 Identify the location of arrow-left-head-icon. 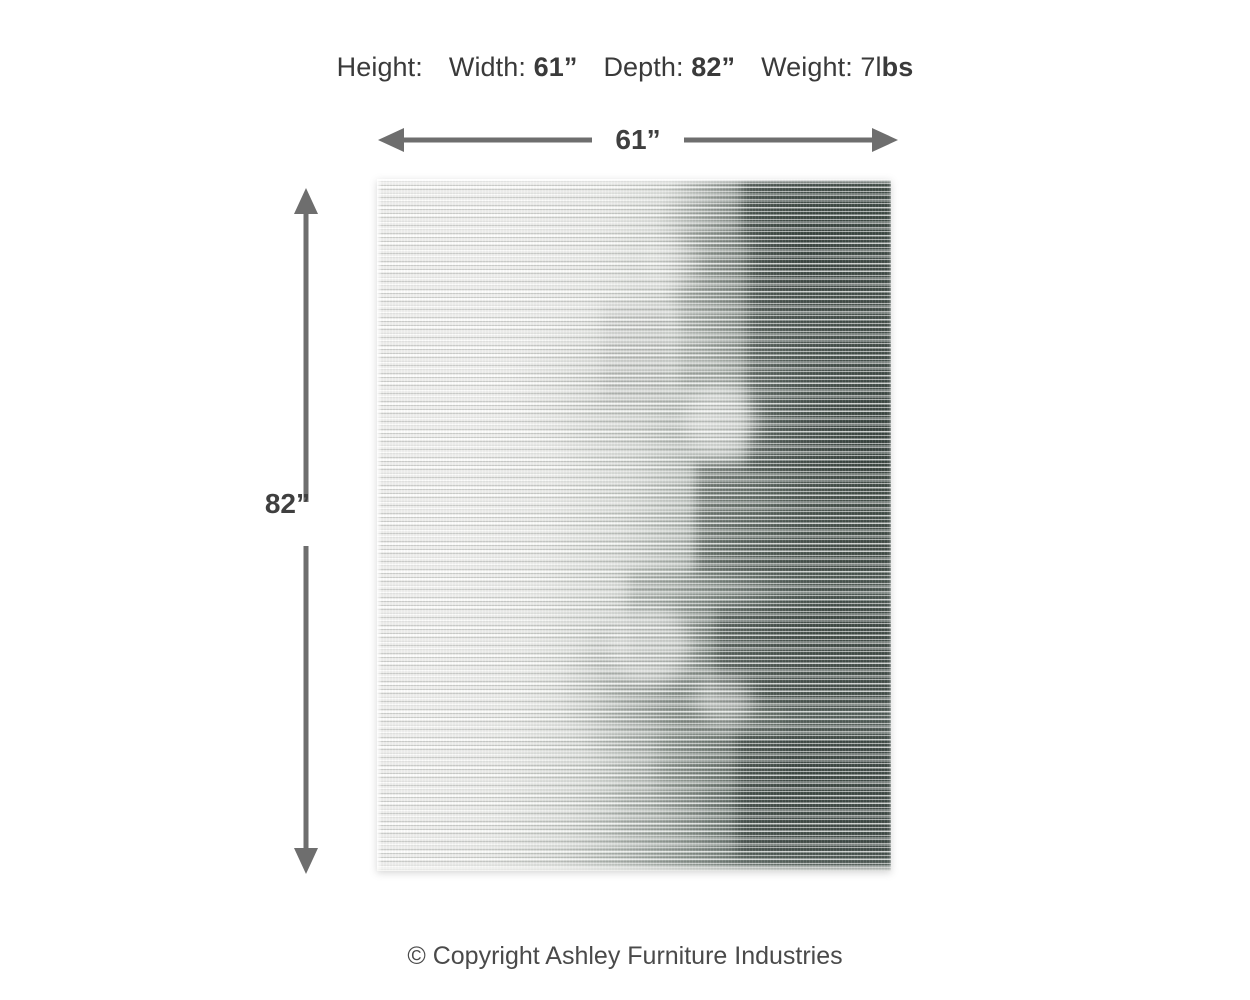
(391, 140).